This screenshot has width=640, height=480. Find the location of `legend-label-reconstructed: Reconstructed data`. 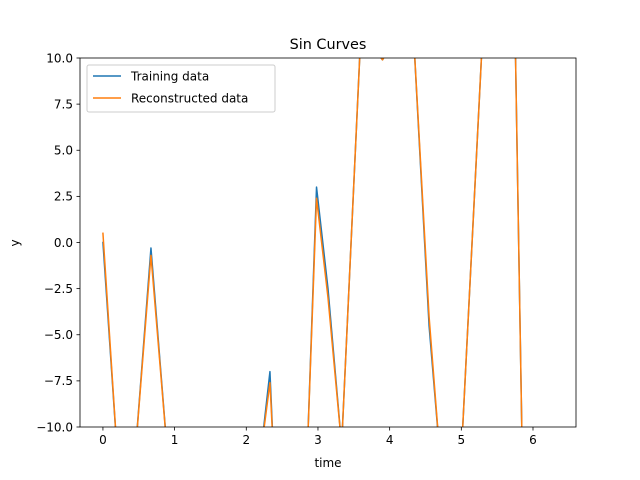

legend-label-reconstructed: Reconstructed data is located at coordinates (189, 99).